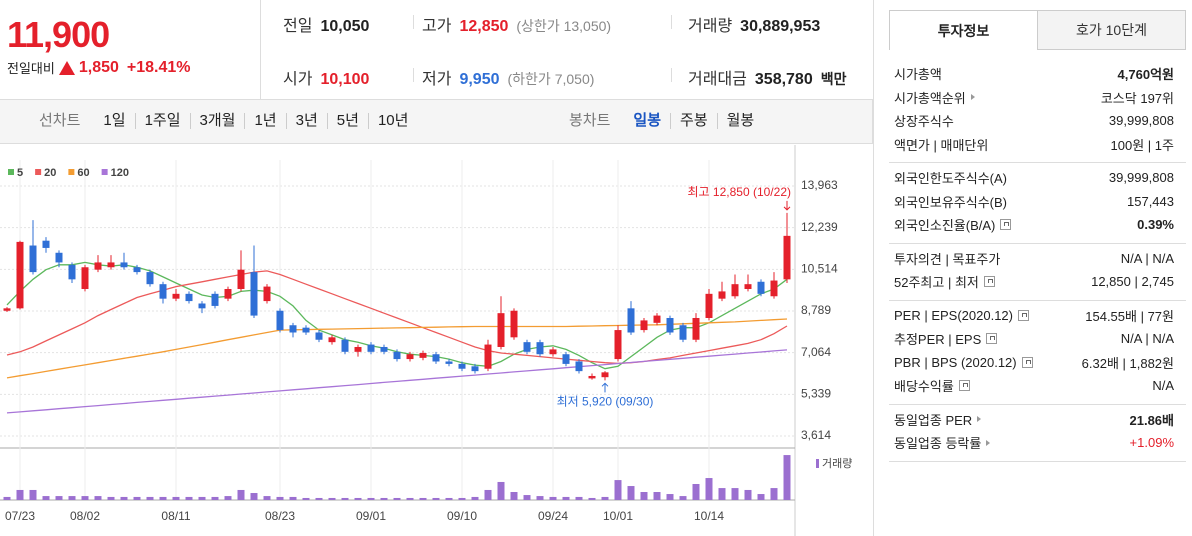 The width and height of the screenshot is (1192, 536). I want to click on info-value: +1.09%, so click(1151, 443).